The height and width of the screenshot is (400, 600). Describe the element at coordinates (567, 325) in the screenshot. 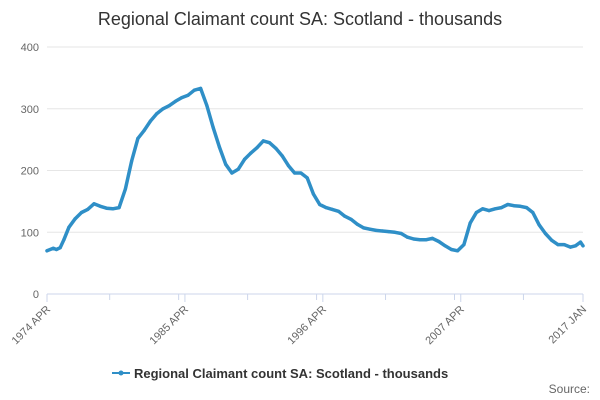

I see `x-tick-label: 2017 JAN` at that location.